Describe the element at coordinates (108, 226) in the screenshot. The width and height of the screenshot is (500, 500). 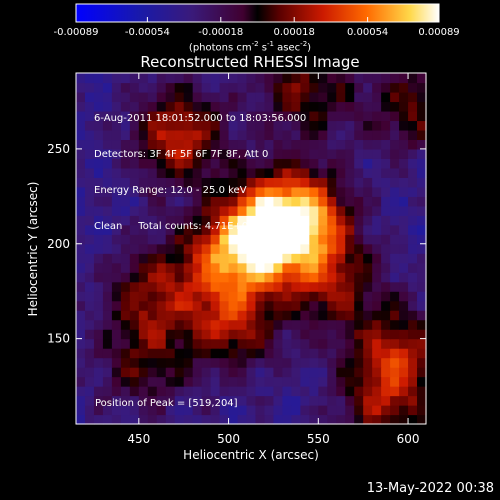
I see `info-clean: Clean` at that location.